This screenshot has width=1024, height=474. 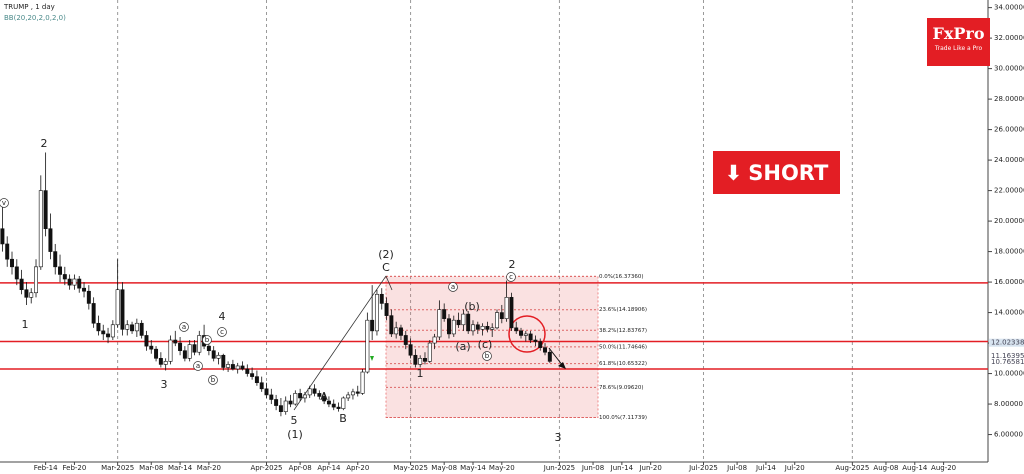 What do you see at coordinates (1009, 252) in the screenshot?
I see `y-tick-label: 18.00000` at bounding box center [1009, 252].